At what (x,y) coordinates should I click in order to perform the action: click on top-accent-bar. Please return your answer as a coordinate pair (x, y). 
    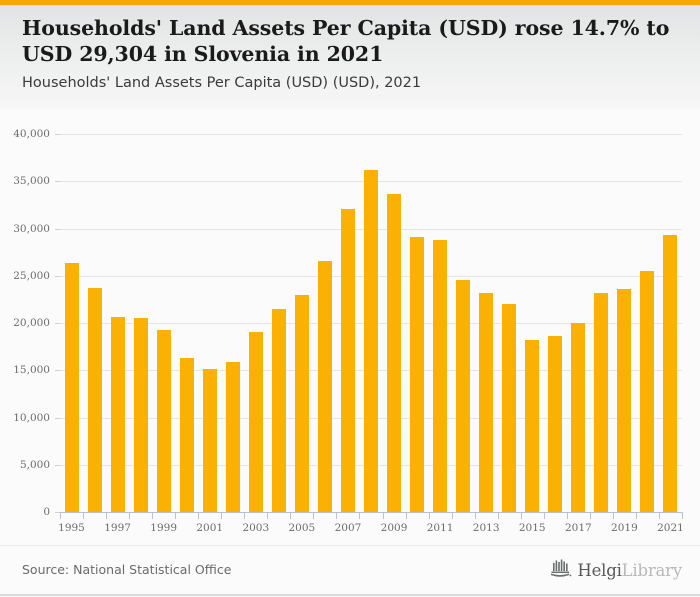
    Looking at the image, I should click on (350, 2).